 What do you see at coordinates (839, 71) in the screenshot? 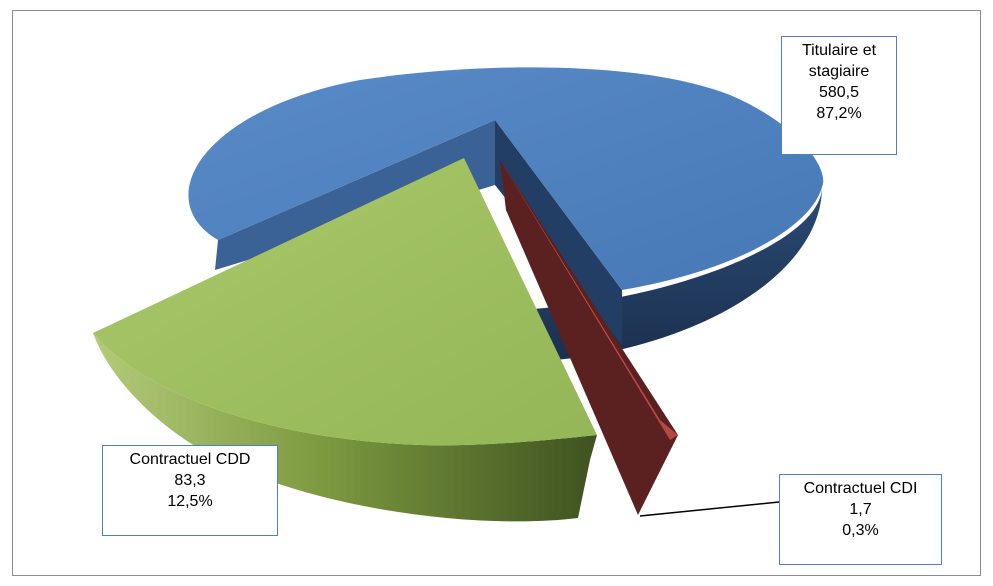
I see `data-label-titulaire-name-2: stagiaire` at bounding box center [839, 71].